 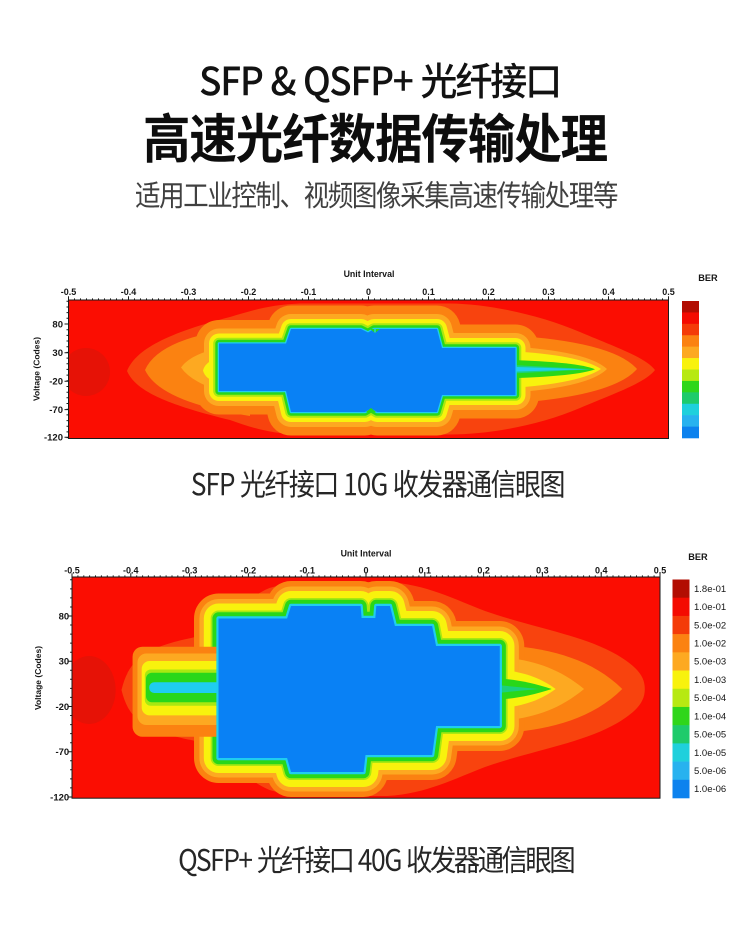 What do you see at coordinates (710, 589) in the screenshot?
I see `svg-text: 1.8e-01` at bounding box center [710, 589].